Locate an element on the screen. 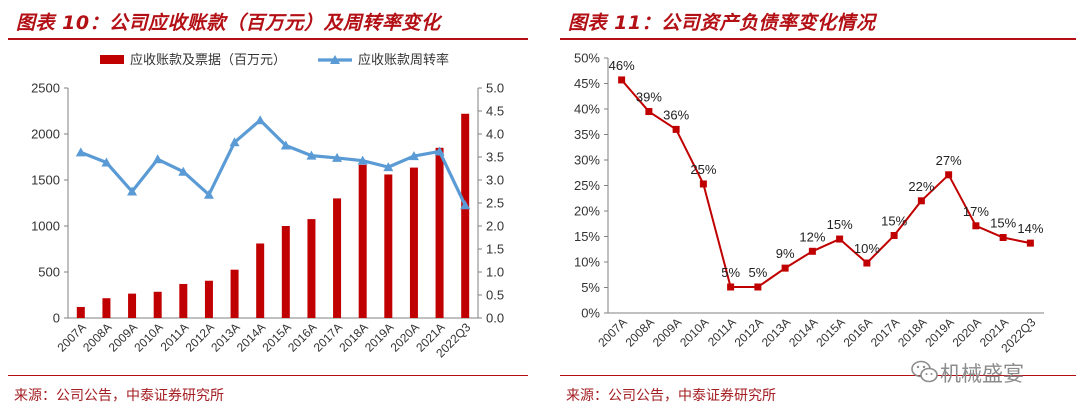 The width and height of the screenshot is (1080, 418). x-tick-label: 2019A is located at coordinates (939, 332).